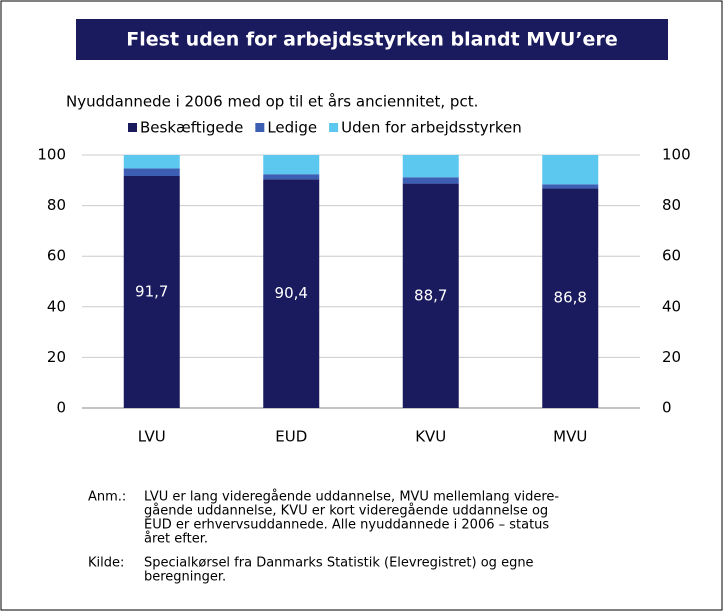 Image resolution: width=724 pixels, height=612 pixels. What do you see at coordinates (431, 128) in the screenshot?
I see `legend-label: Uden for arbejdsstyrken` at bounding box center [431, 128].